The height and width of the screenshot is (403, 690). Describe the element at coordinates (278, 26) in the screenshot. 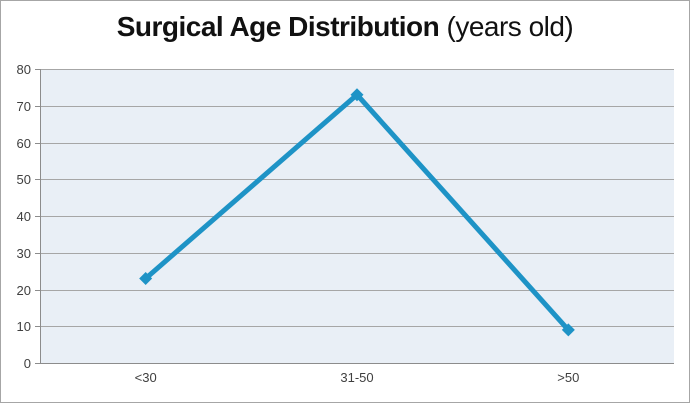

I see `chart-title-main: Surgical Age Distribution` at that location.